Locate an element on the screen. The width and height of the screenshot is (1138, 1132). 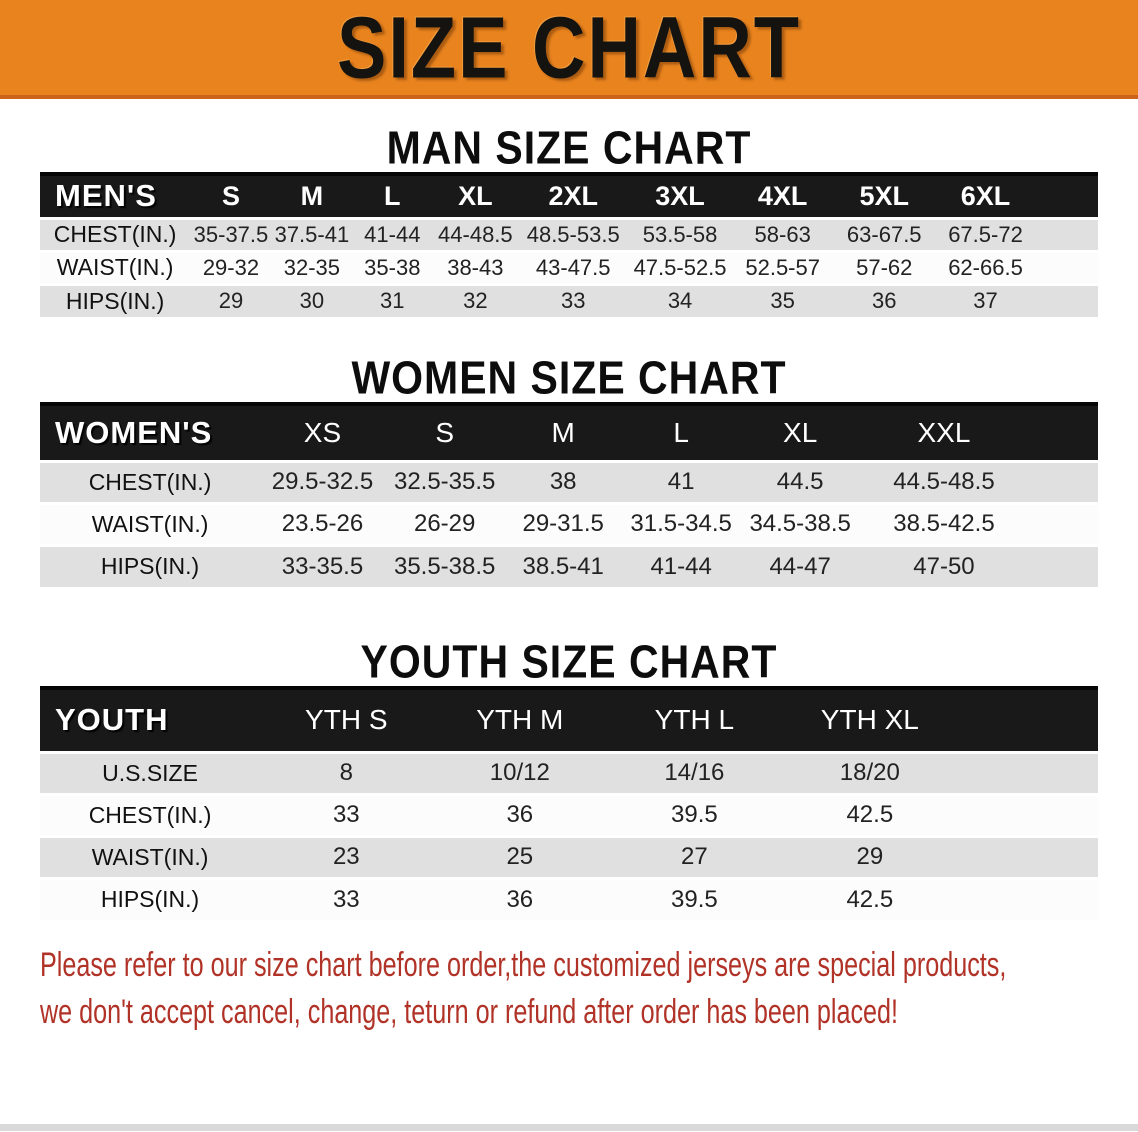
value-cell: 37 is located at coordinates (1016, 299).